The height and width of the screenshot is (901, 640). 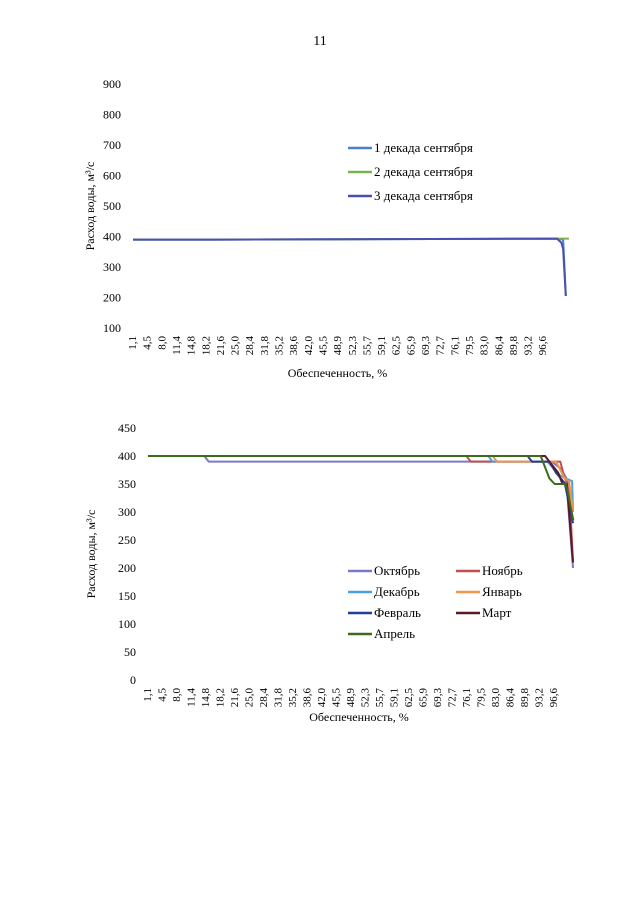 What do you see at coordinates (397, 591) in the screenshot?
I see `legend-label: Декабрь` at bounding box center [397, 591].